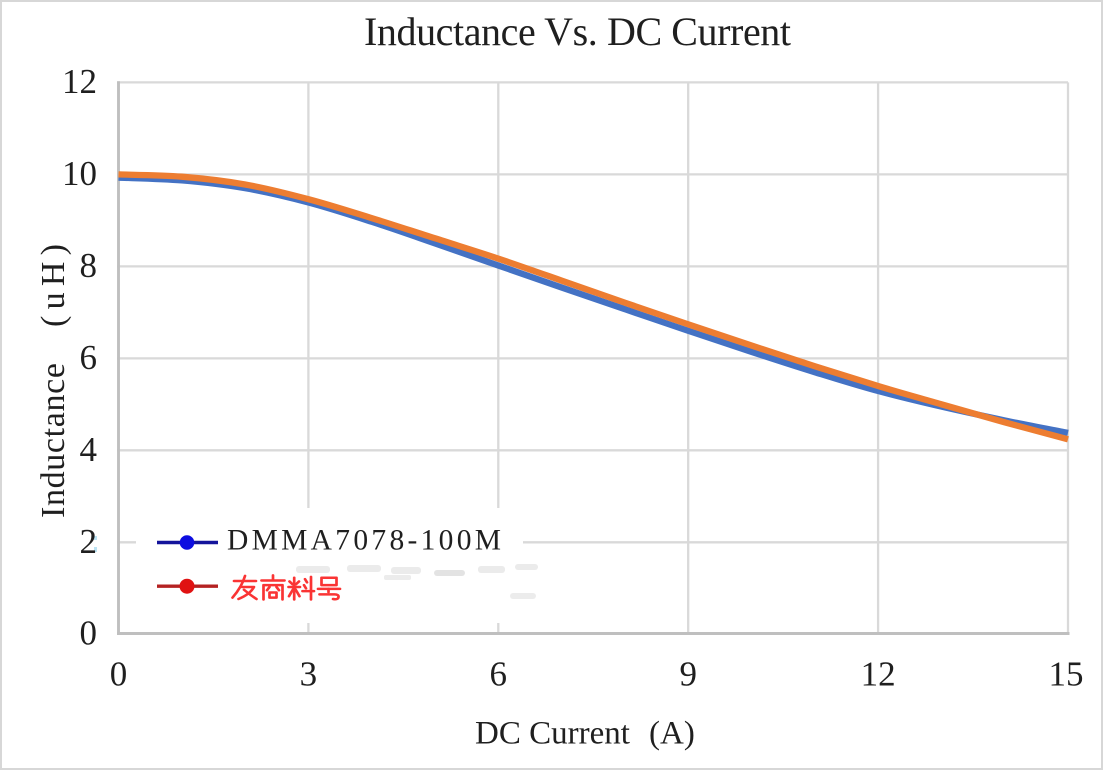  What do you see at coordinates (577, 31) in the screenshot?
I see `svg-text: Inductance Vs. DC Current` at bounding box center [577, 31].